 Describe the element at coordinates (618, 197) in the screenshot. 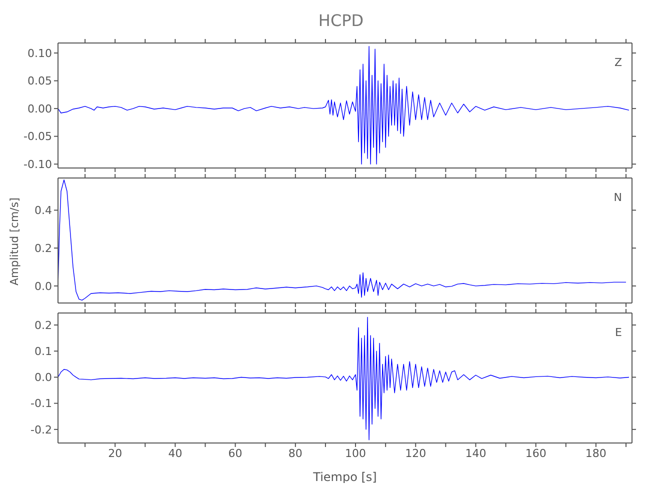

I see `annotation: N` at that location.